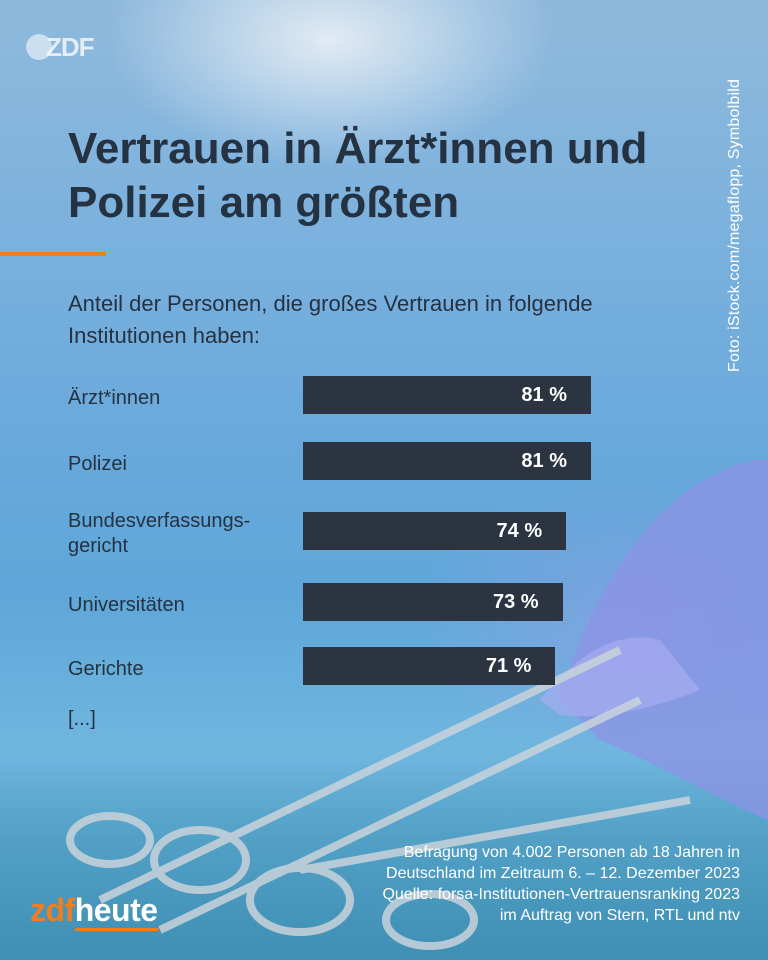 This screenshot has height=960, width=768. What do you see at coordinates (97, 464) in the screenshot?
I see `category-label: Polizei` at bounding box center [97, 464].